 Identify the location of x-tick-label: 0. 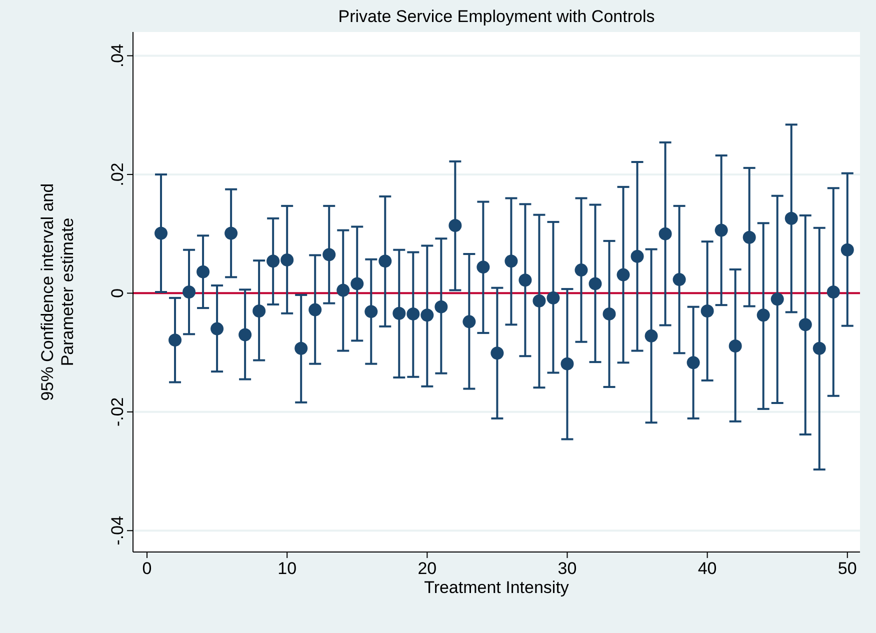
(147, 568).